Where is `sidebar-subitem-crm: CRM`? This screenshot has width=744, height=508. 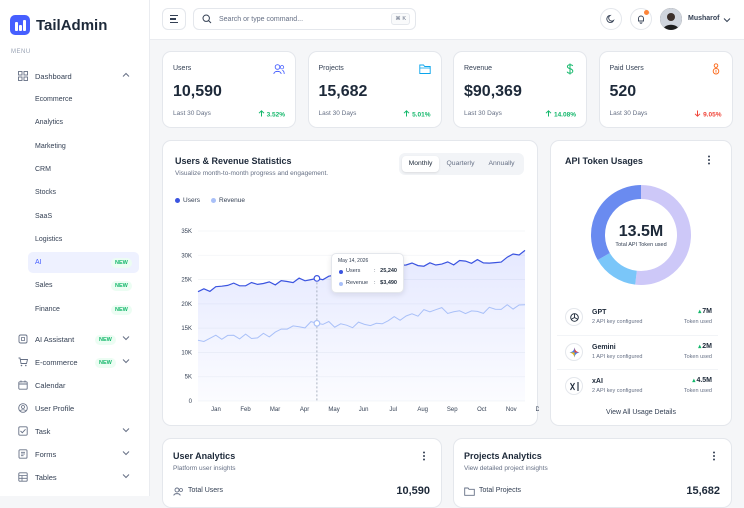
sidebar-subitem-crm: CRM is located at coordinates (83, 169).